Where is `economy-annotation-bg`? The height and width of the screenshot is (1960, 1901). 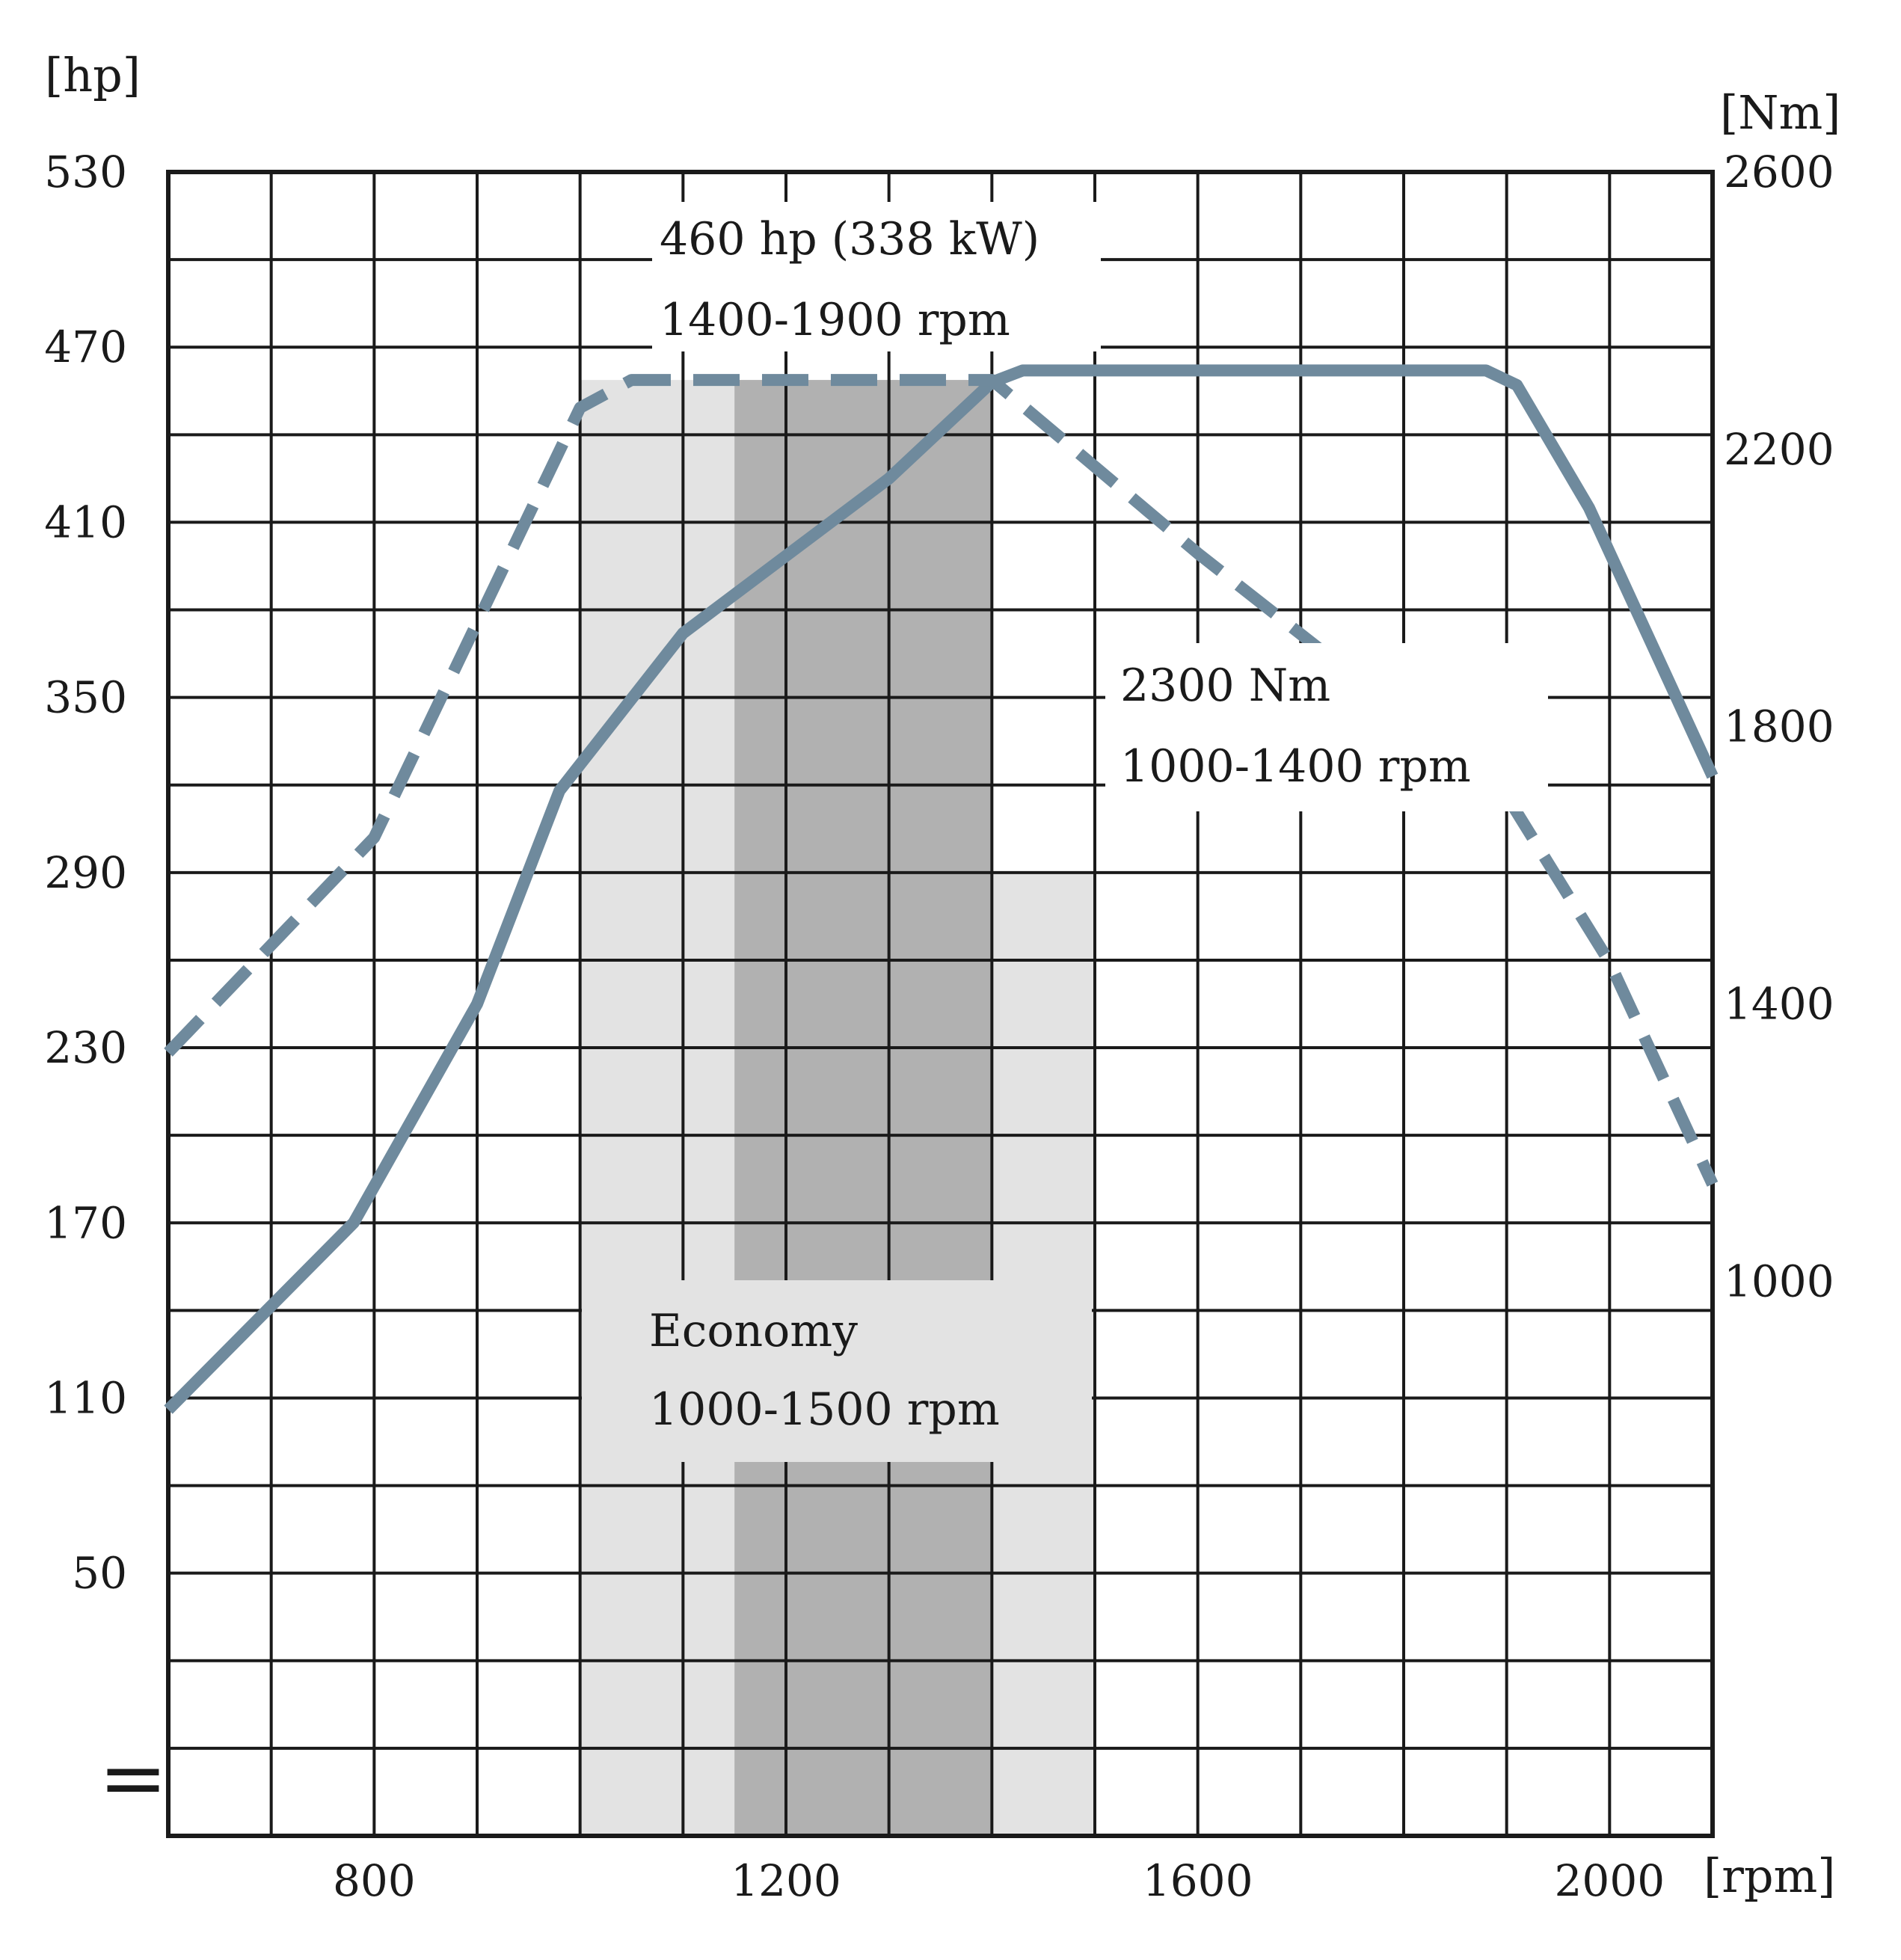
economy-annotation-bg is located at coordinates (837, 1371).